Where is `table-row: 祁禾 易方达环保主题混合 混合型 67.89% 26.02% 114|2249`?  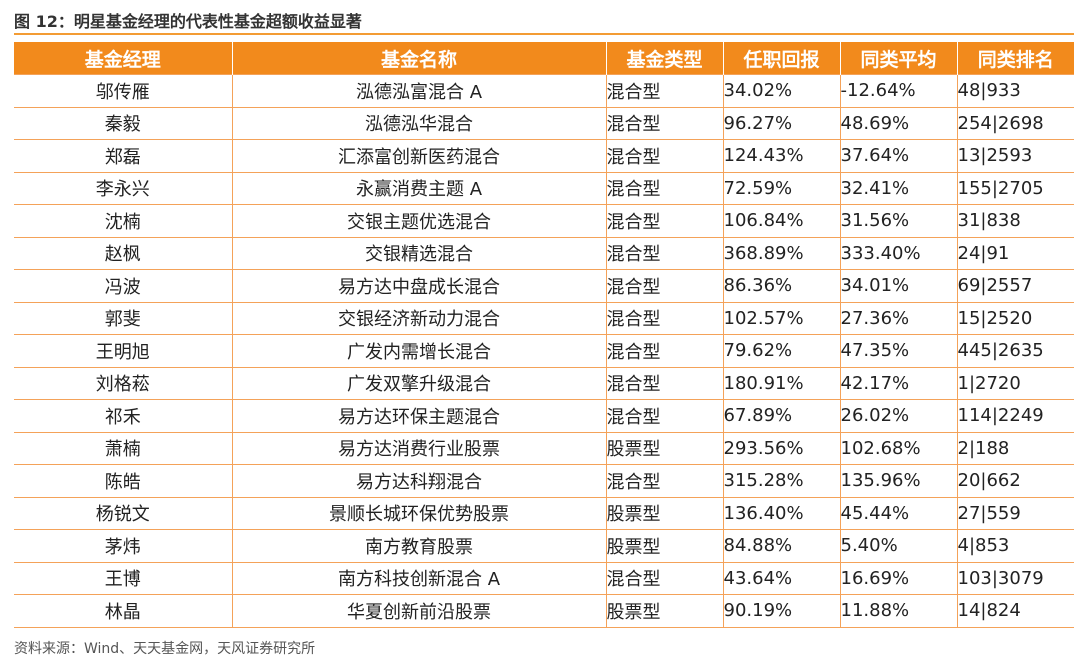
table-row: 祁禾 易方达环保主题混合 混合型 67.89% 26.02% 114|2249 is located at coordinates (544, 415).